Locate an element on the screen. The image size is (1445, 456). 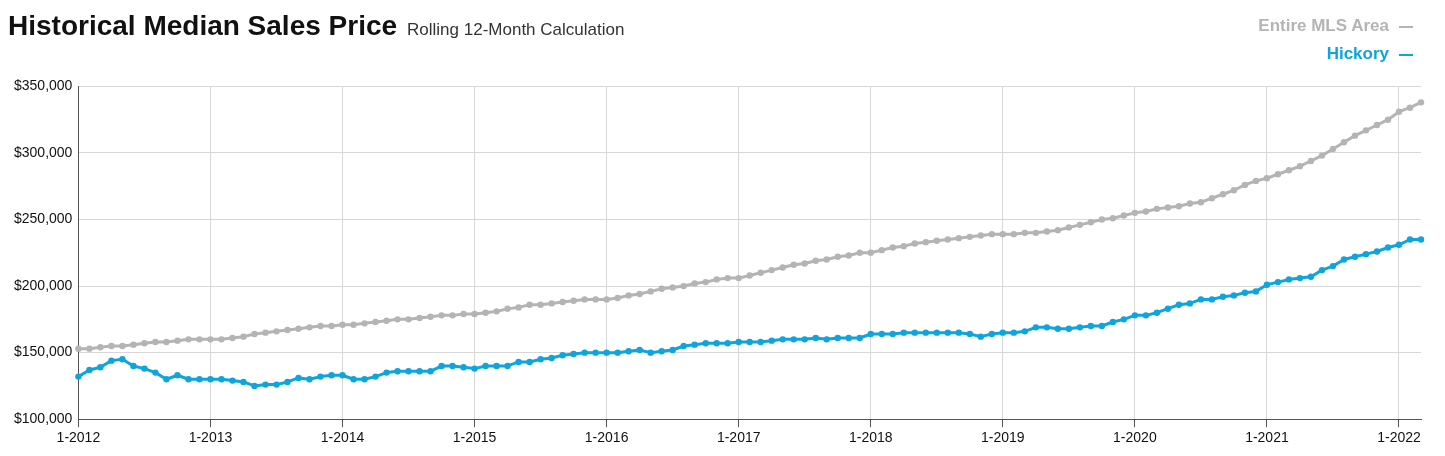
y-tick-label: $200,000 is located at coordinates (43, 284).